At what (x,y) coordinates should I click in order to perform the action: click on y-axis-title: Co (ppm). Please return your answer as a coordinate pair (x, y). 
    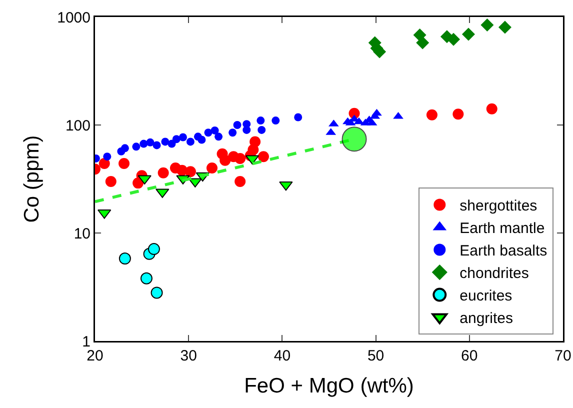
    Looking at the image, I should click on (32, 179).